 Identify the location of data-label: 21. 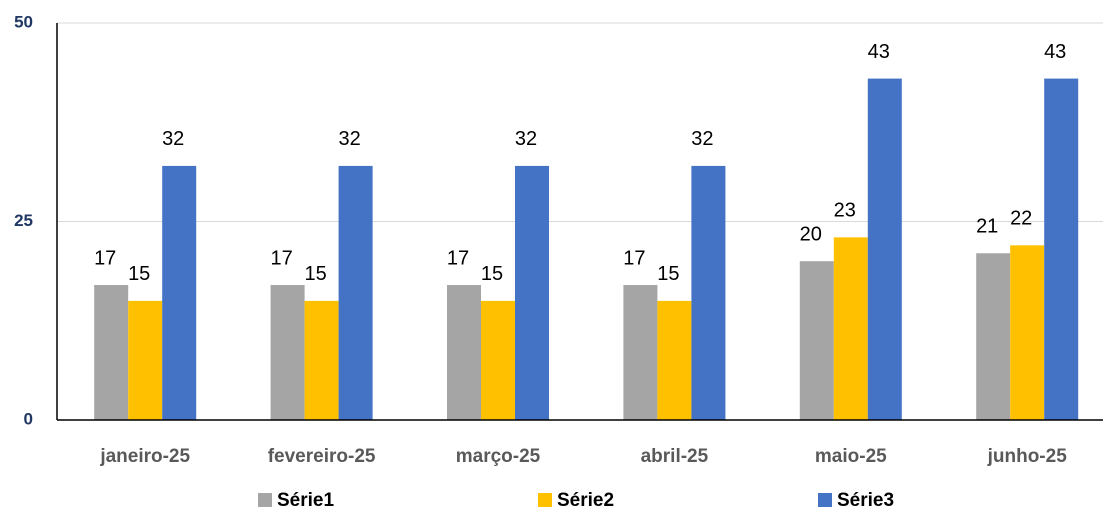
(987, 227).